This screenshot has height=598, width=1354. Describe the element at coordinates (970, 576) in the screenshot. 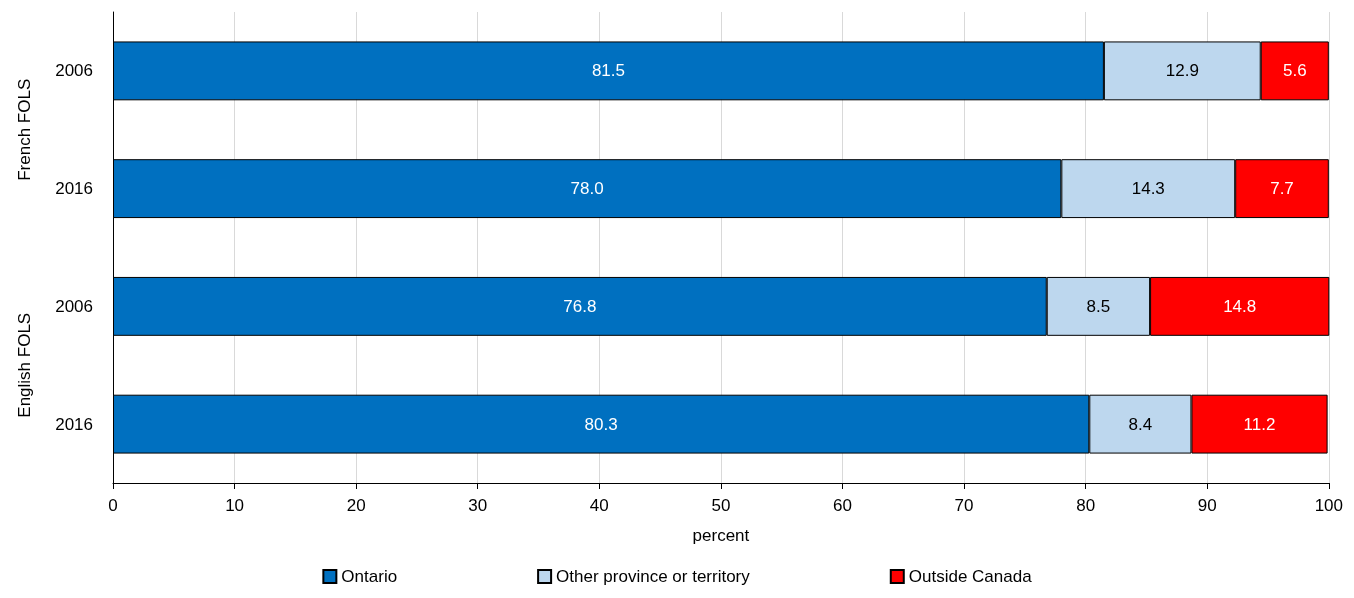

I see `legend-label: Outside Canada` at that location.